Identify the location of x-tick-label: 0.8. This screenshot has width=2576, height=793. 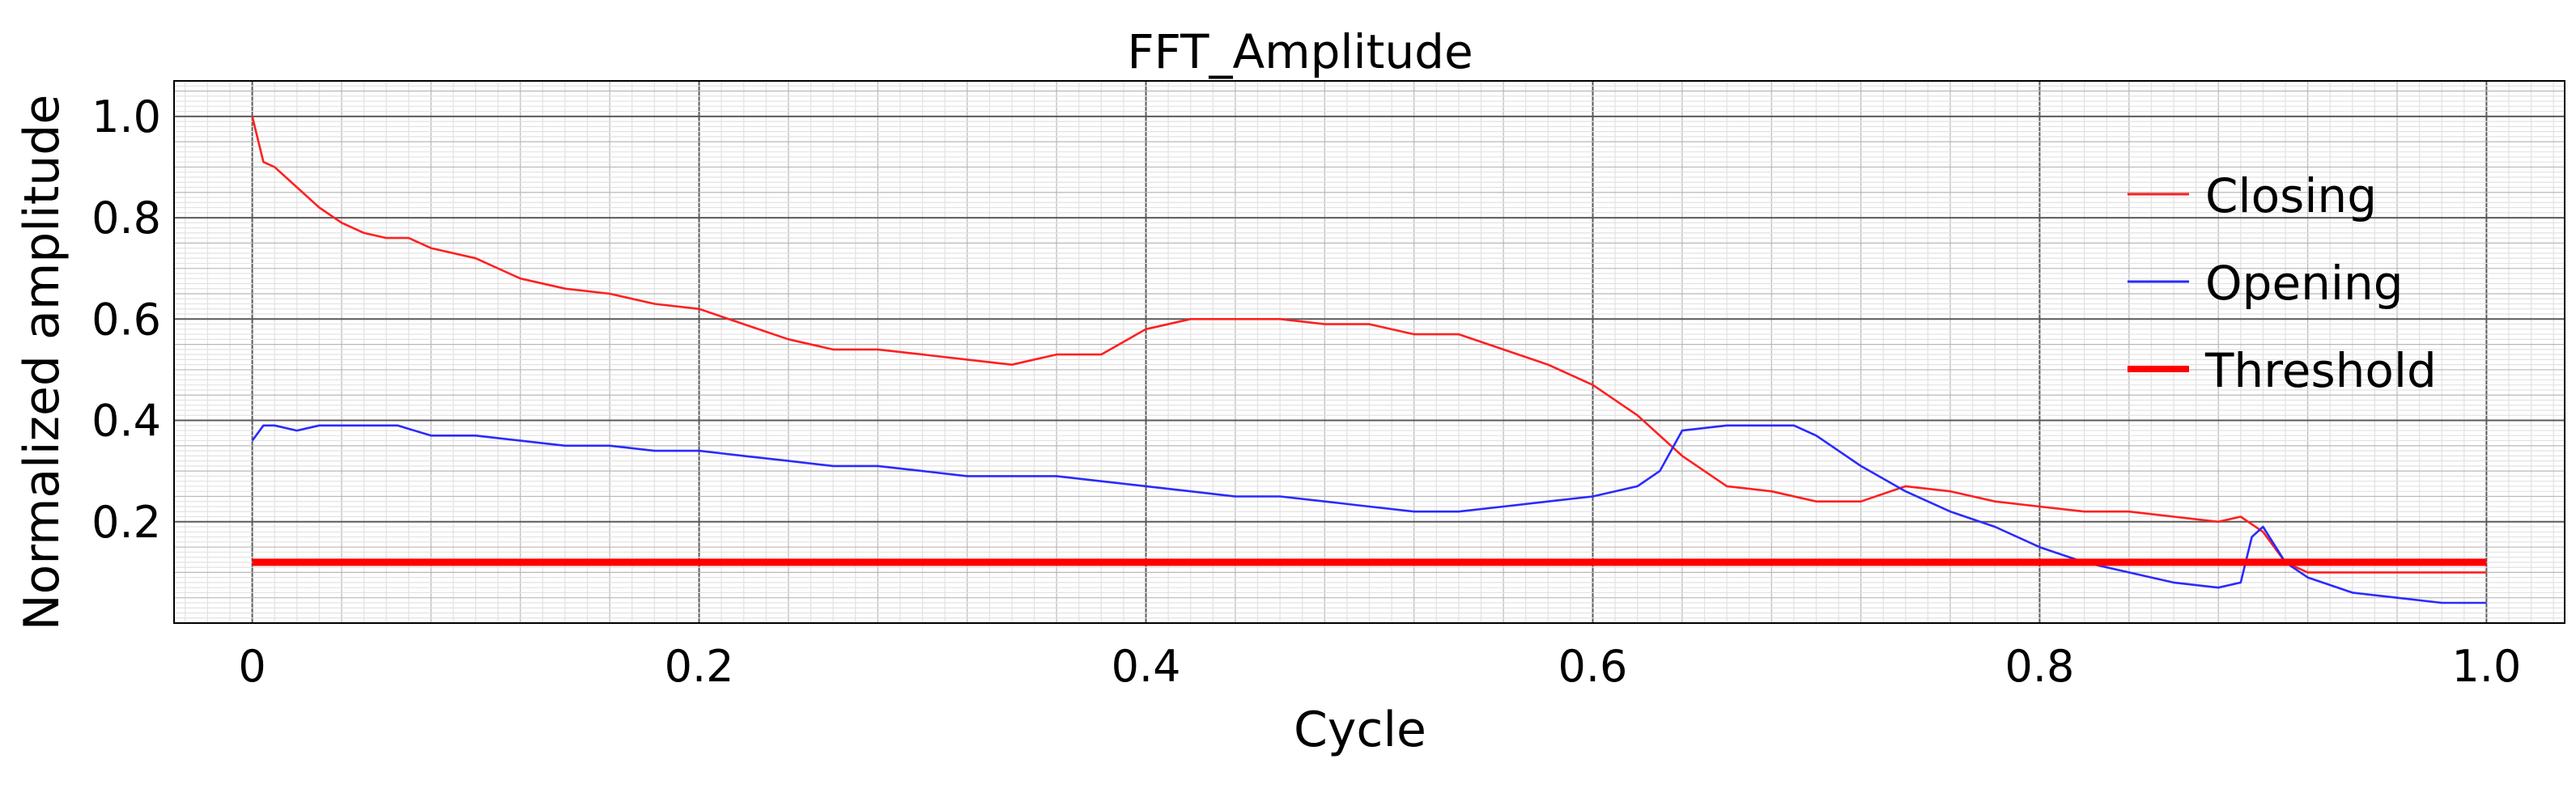
(2039, 666).